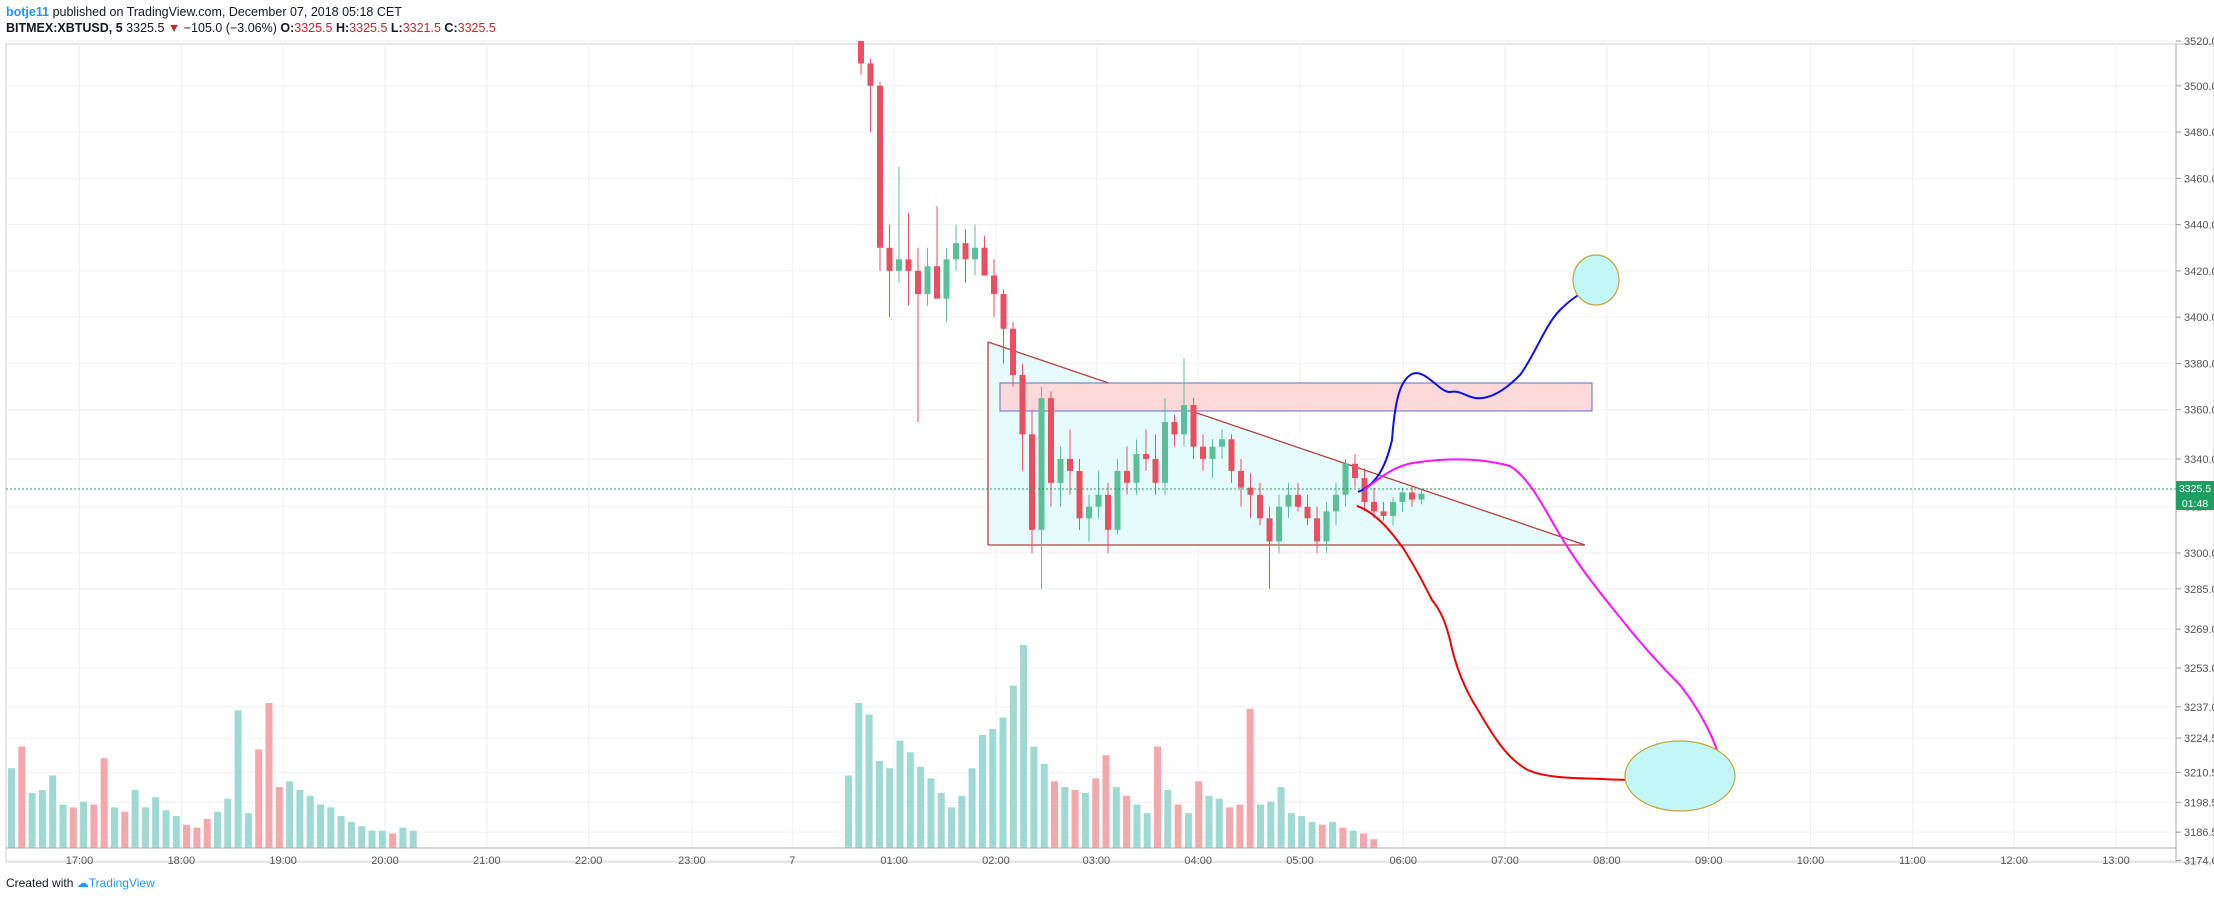 The width and height of the screenshot is (2214, 899). What do you see at coordinates (2199, 590) in the screenshot?
I see `price-tick-label: 3285.0` at bounding box center [2199, 590].